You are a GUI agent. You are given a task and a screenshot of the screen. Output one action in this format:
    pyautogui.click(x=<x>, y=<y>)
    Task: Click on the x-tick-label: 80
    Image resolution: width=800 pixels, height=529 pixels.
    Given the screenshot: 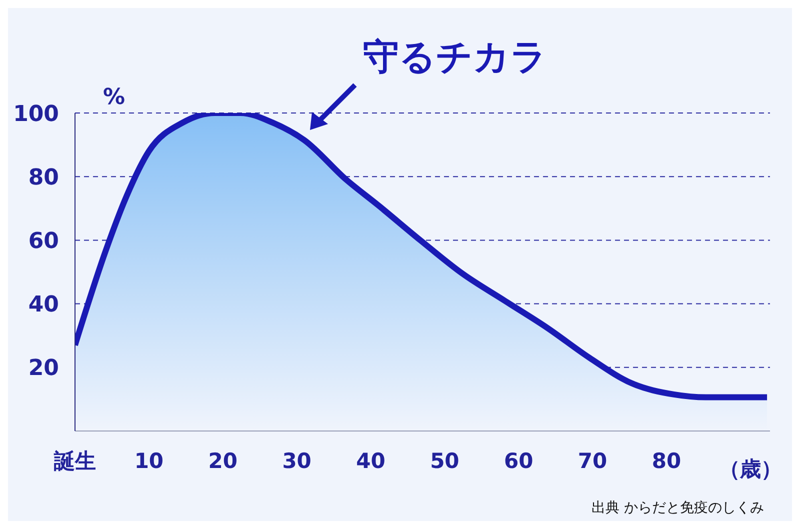 What is the action you would take?
    pyautogui.click(x=667, y=460)
    